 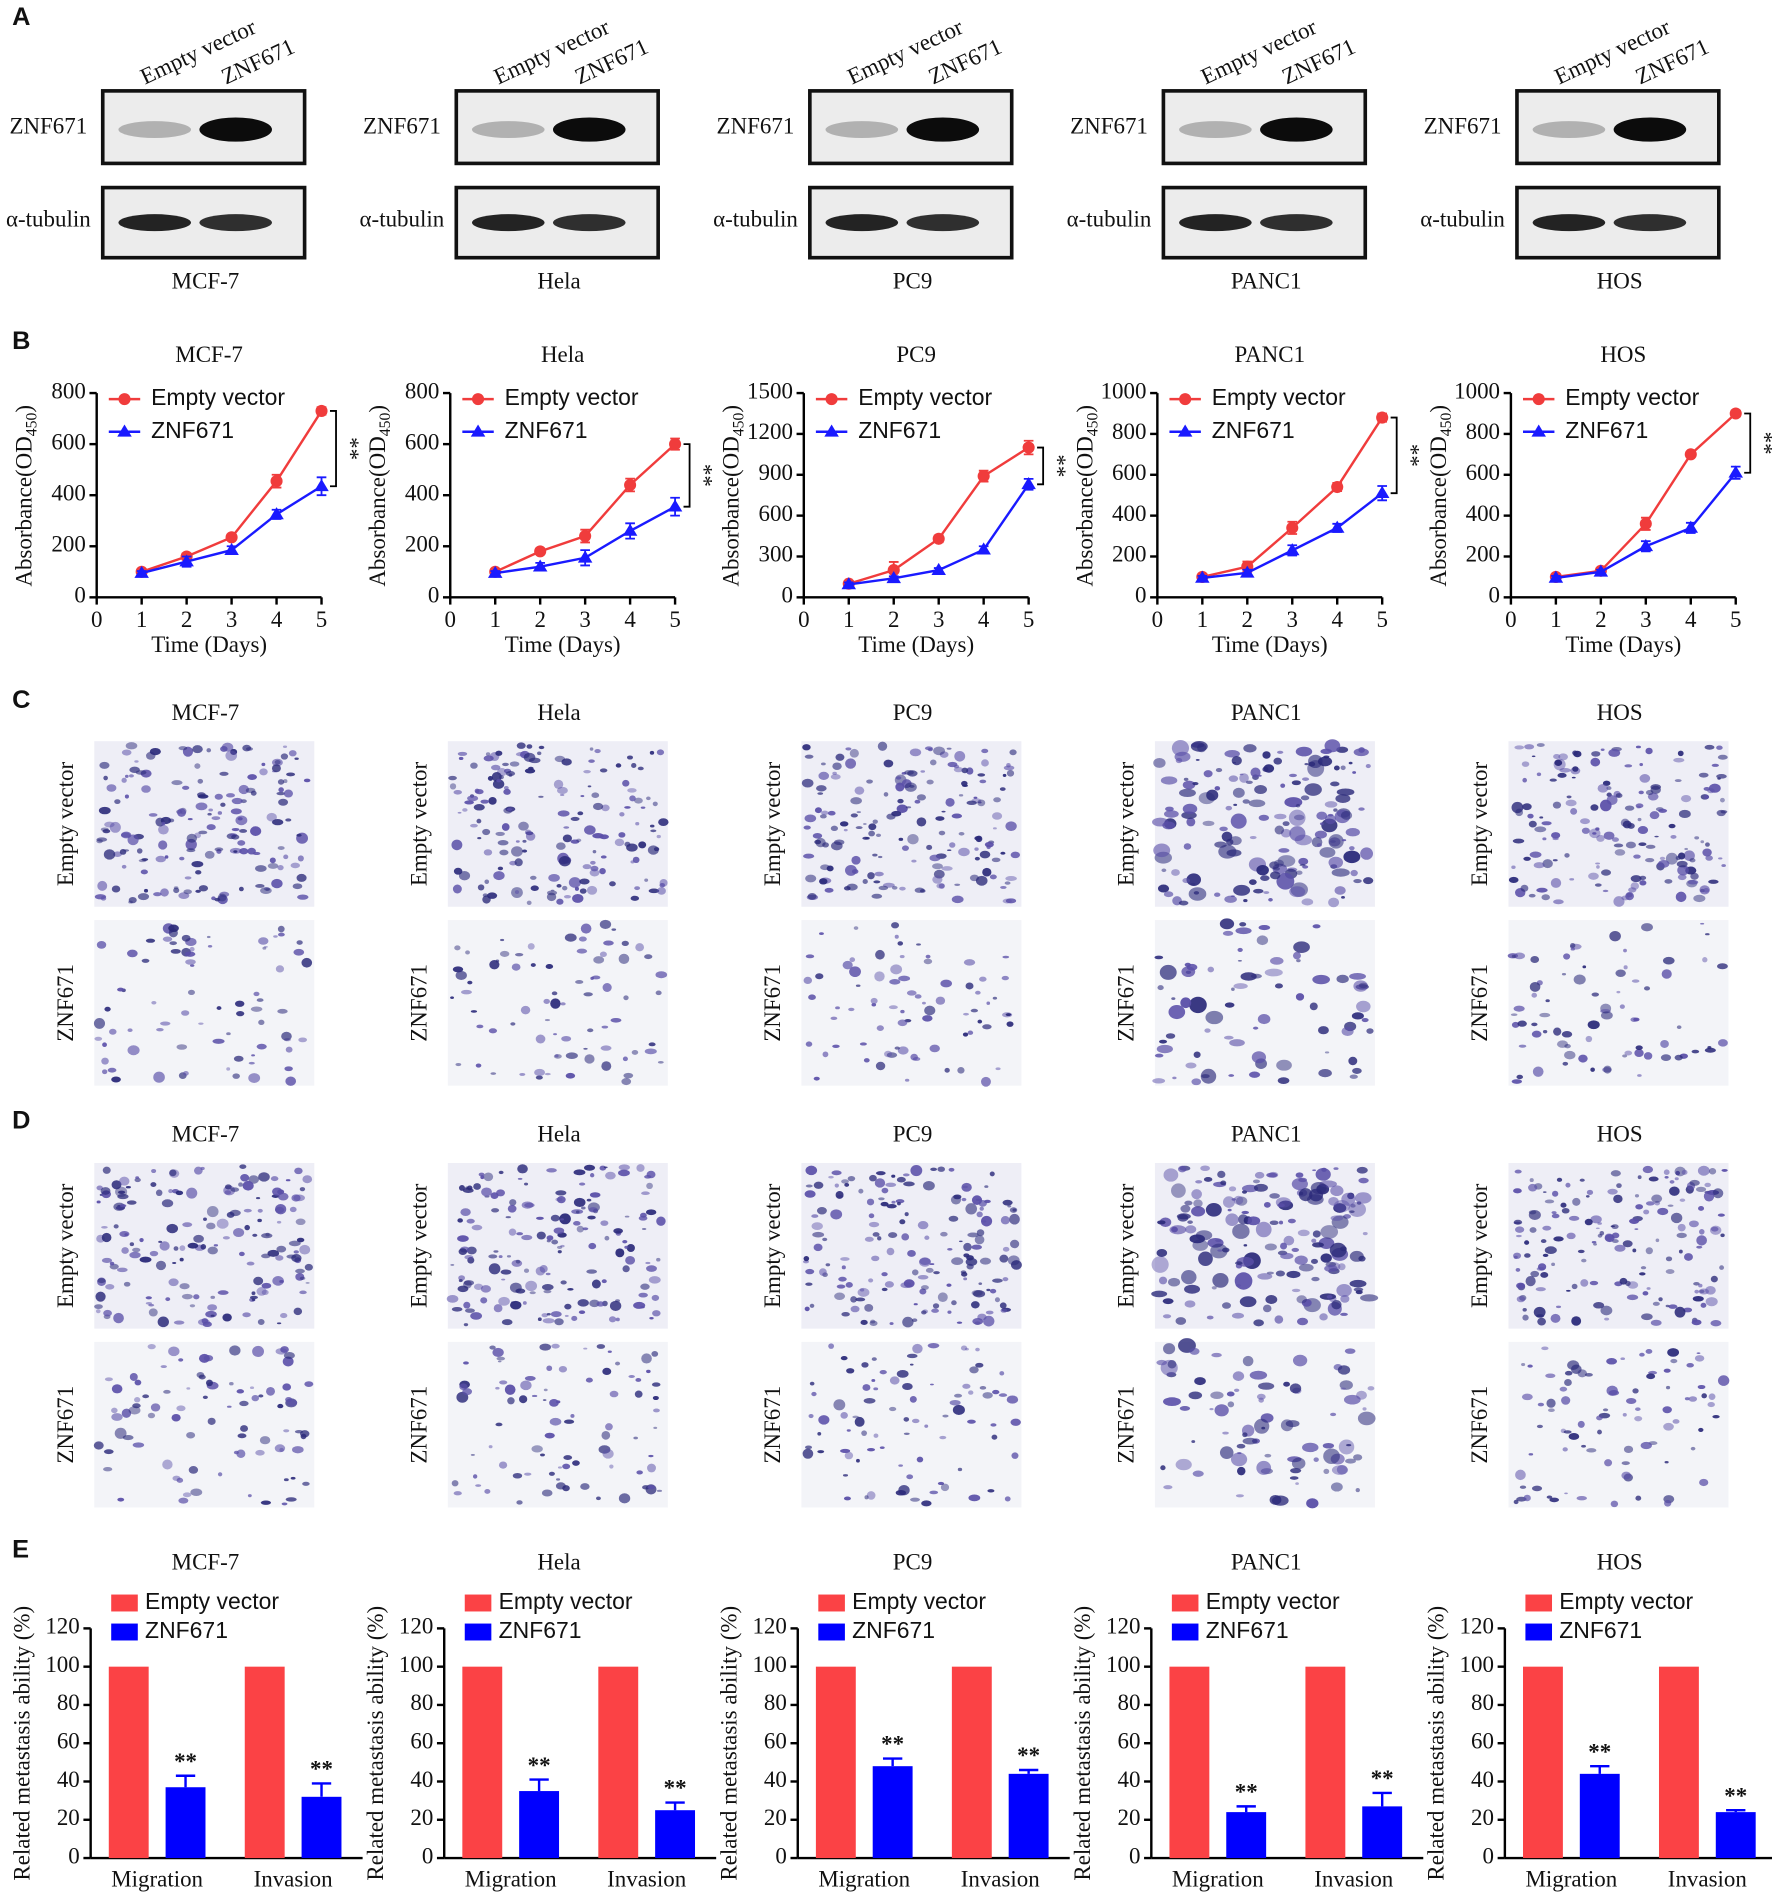 I want to click on legend-swatch, so click(x=124, y=1632).